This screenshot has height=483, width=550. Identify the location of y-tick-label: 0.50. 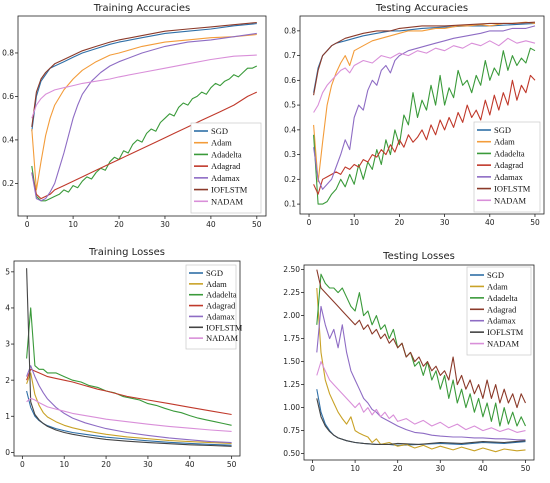
(291, 453).